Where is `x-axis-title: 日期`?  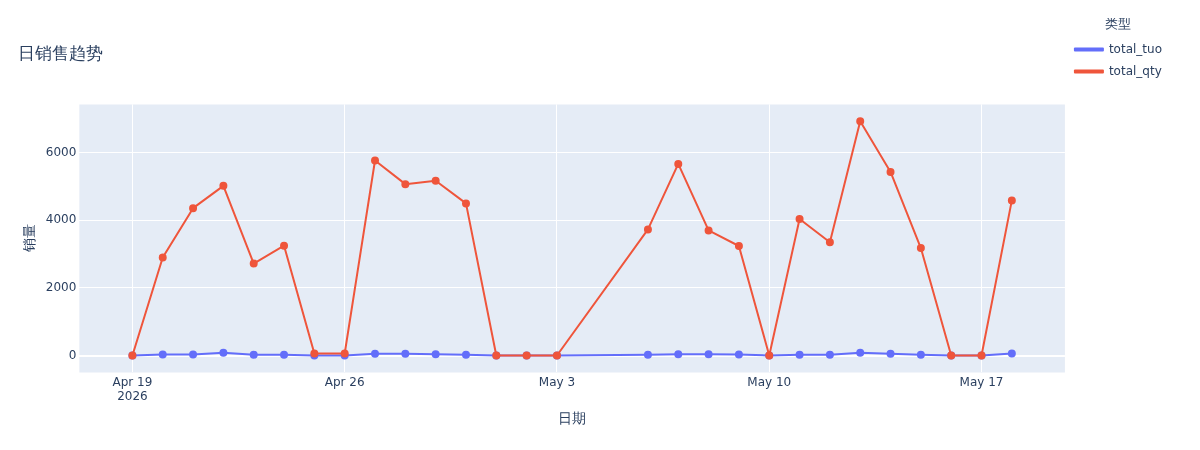
x-axis-title: 日期 is located at coordinates (572, 418).